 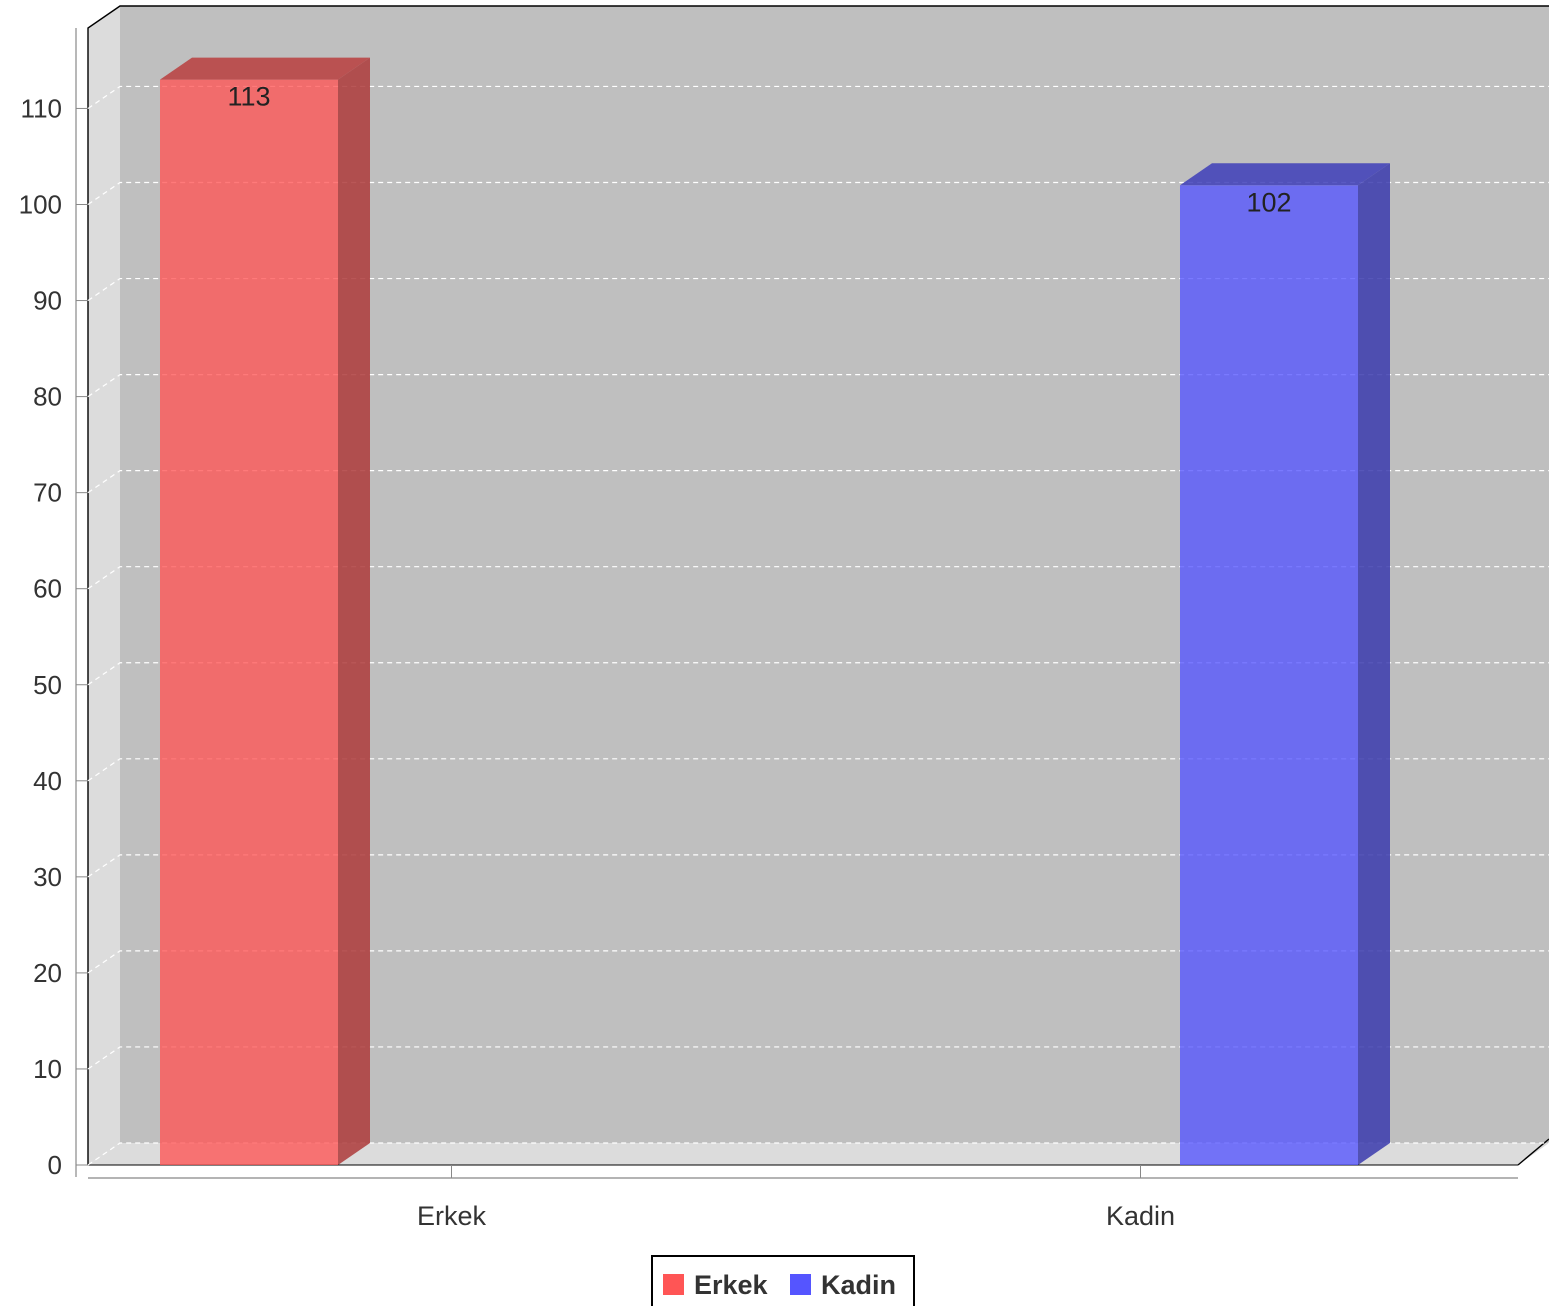 What do you see at coordinates (265, 68) in the screenshot?
I see `bar-erkek-top` at bounding box center [265, 68].